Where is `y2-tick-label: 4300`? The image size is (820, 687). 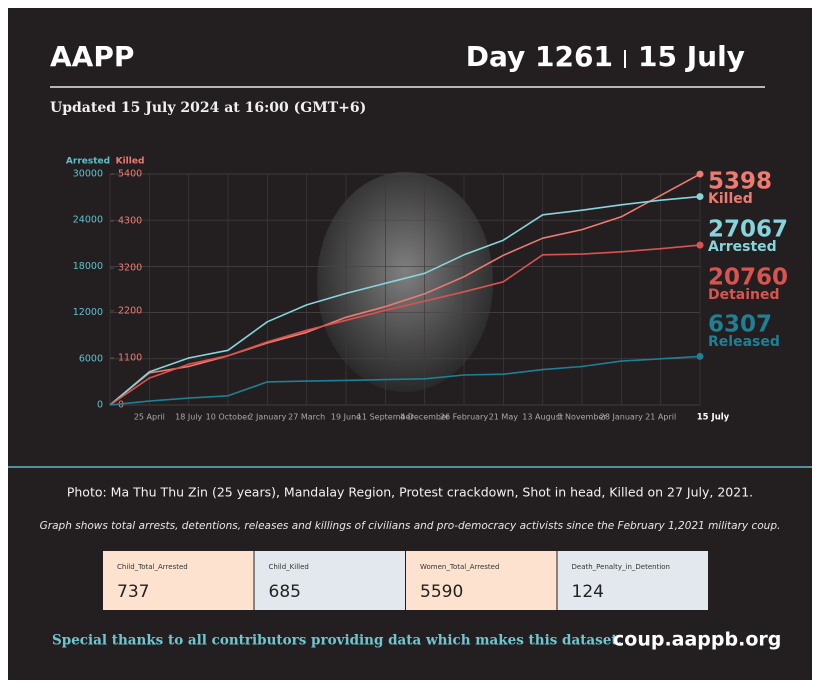
y2-tick-label: 4300 is located at coordinates (130, 221).